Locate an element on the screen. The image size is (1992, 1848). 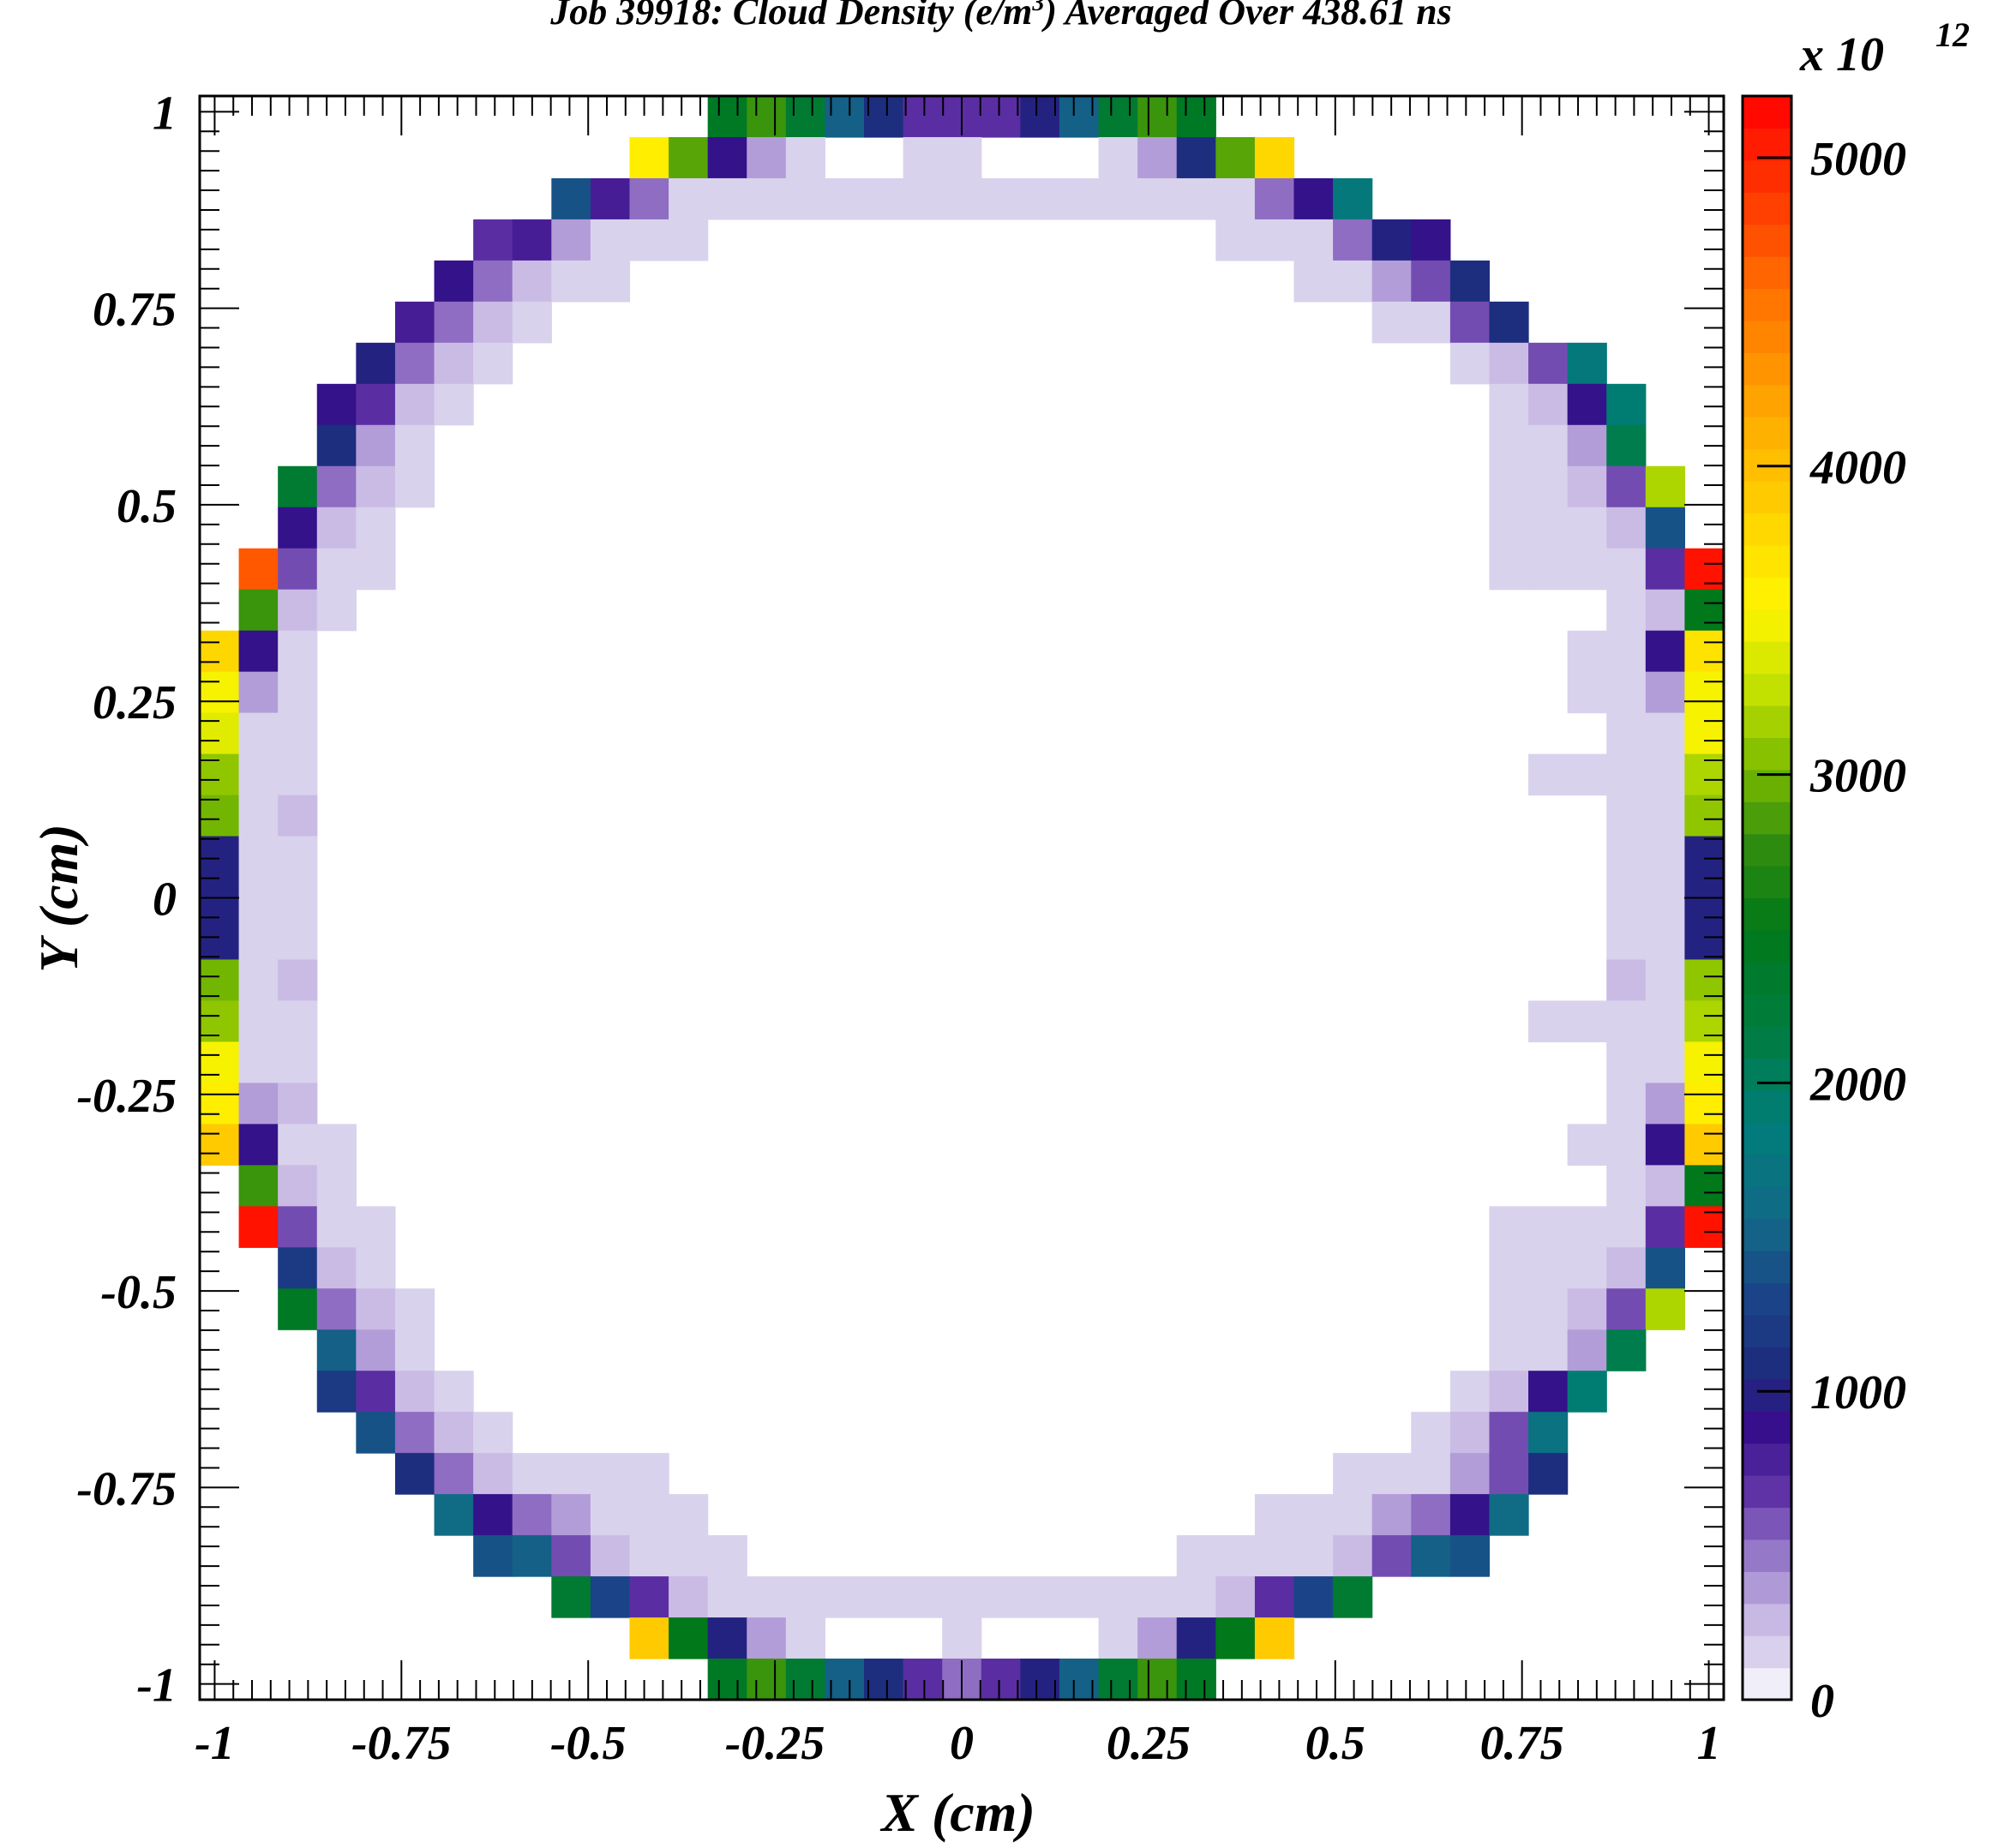
y-tick-label: 0.75 is located at coordinates (135, 310).